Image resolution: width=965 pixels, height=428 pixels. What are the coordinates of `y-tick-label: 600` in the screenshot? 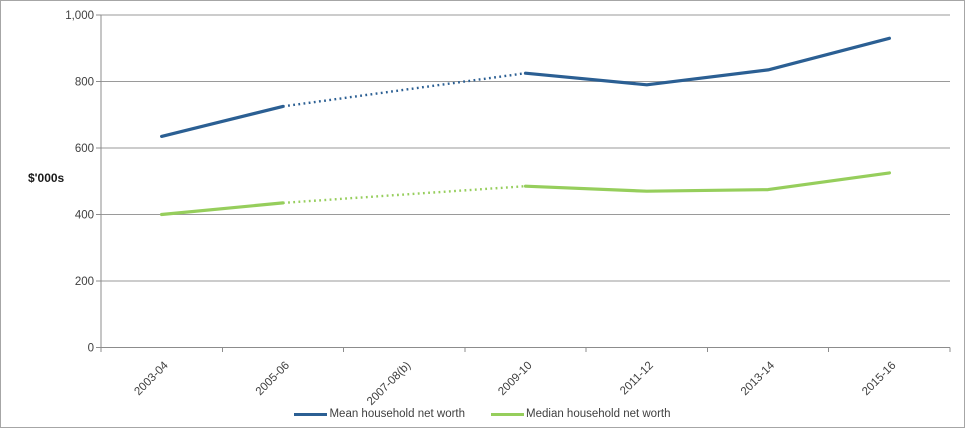 It's located at (84, 149).